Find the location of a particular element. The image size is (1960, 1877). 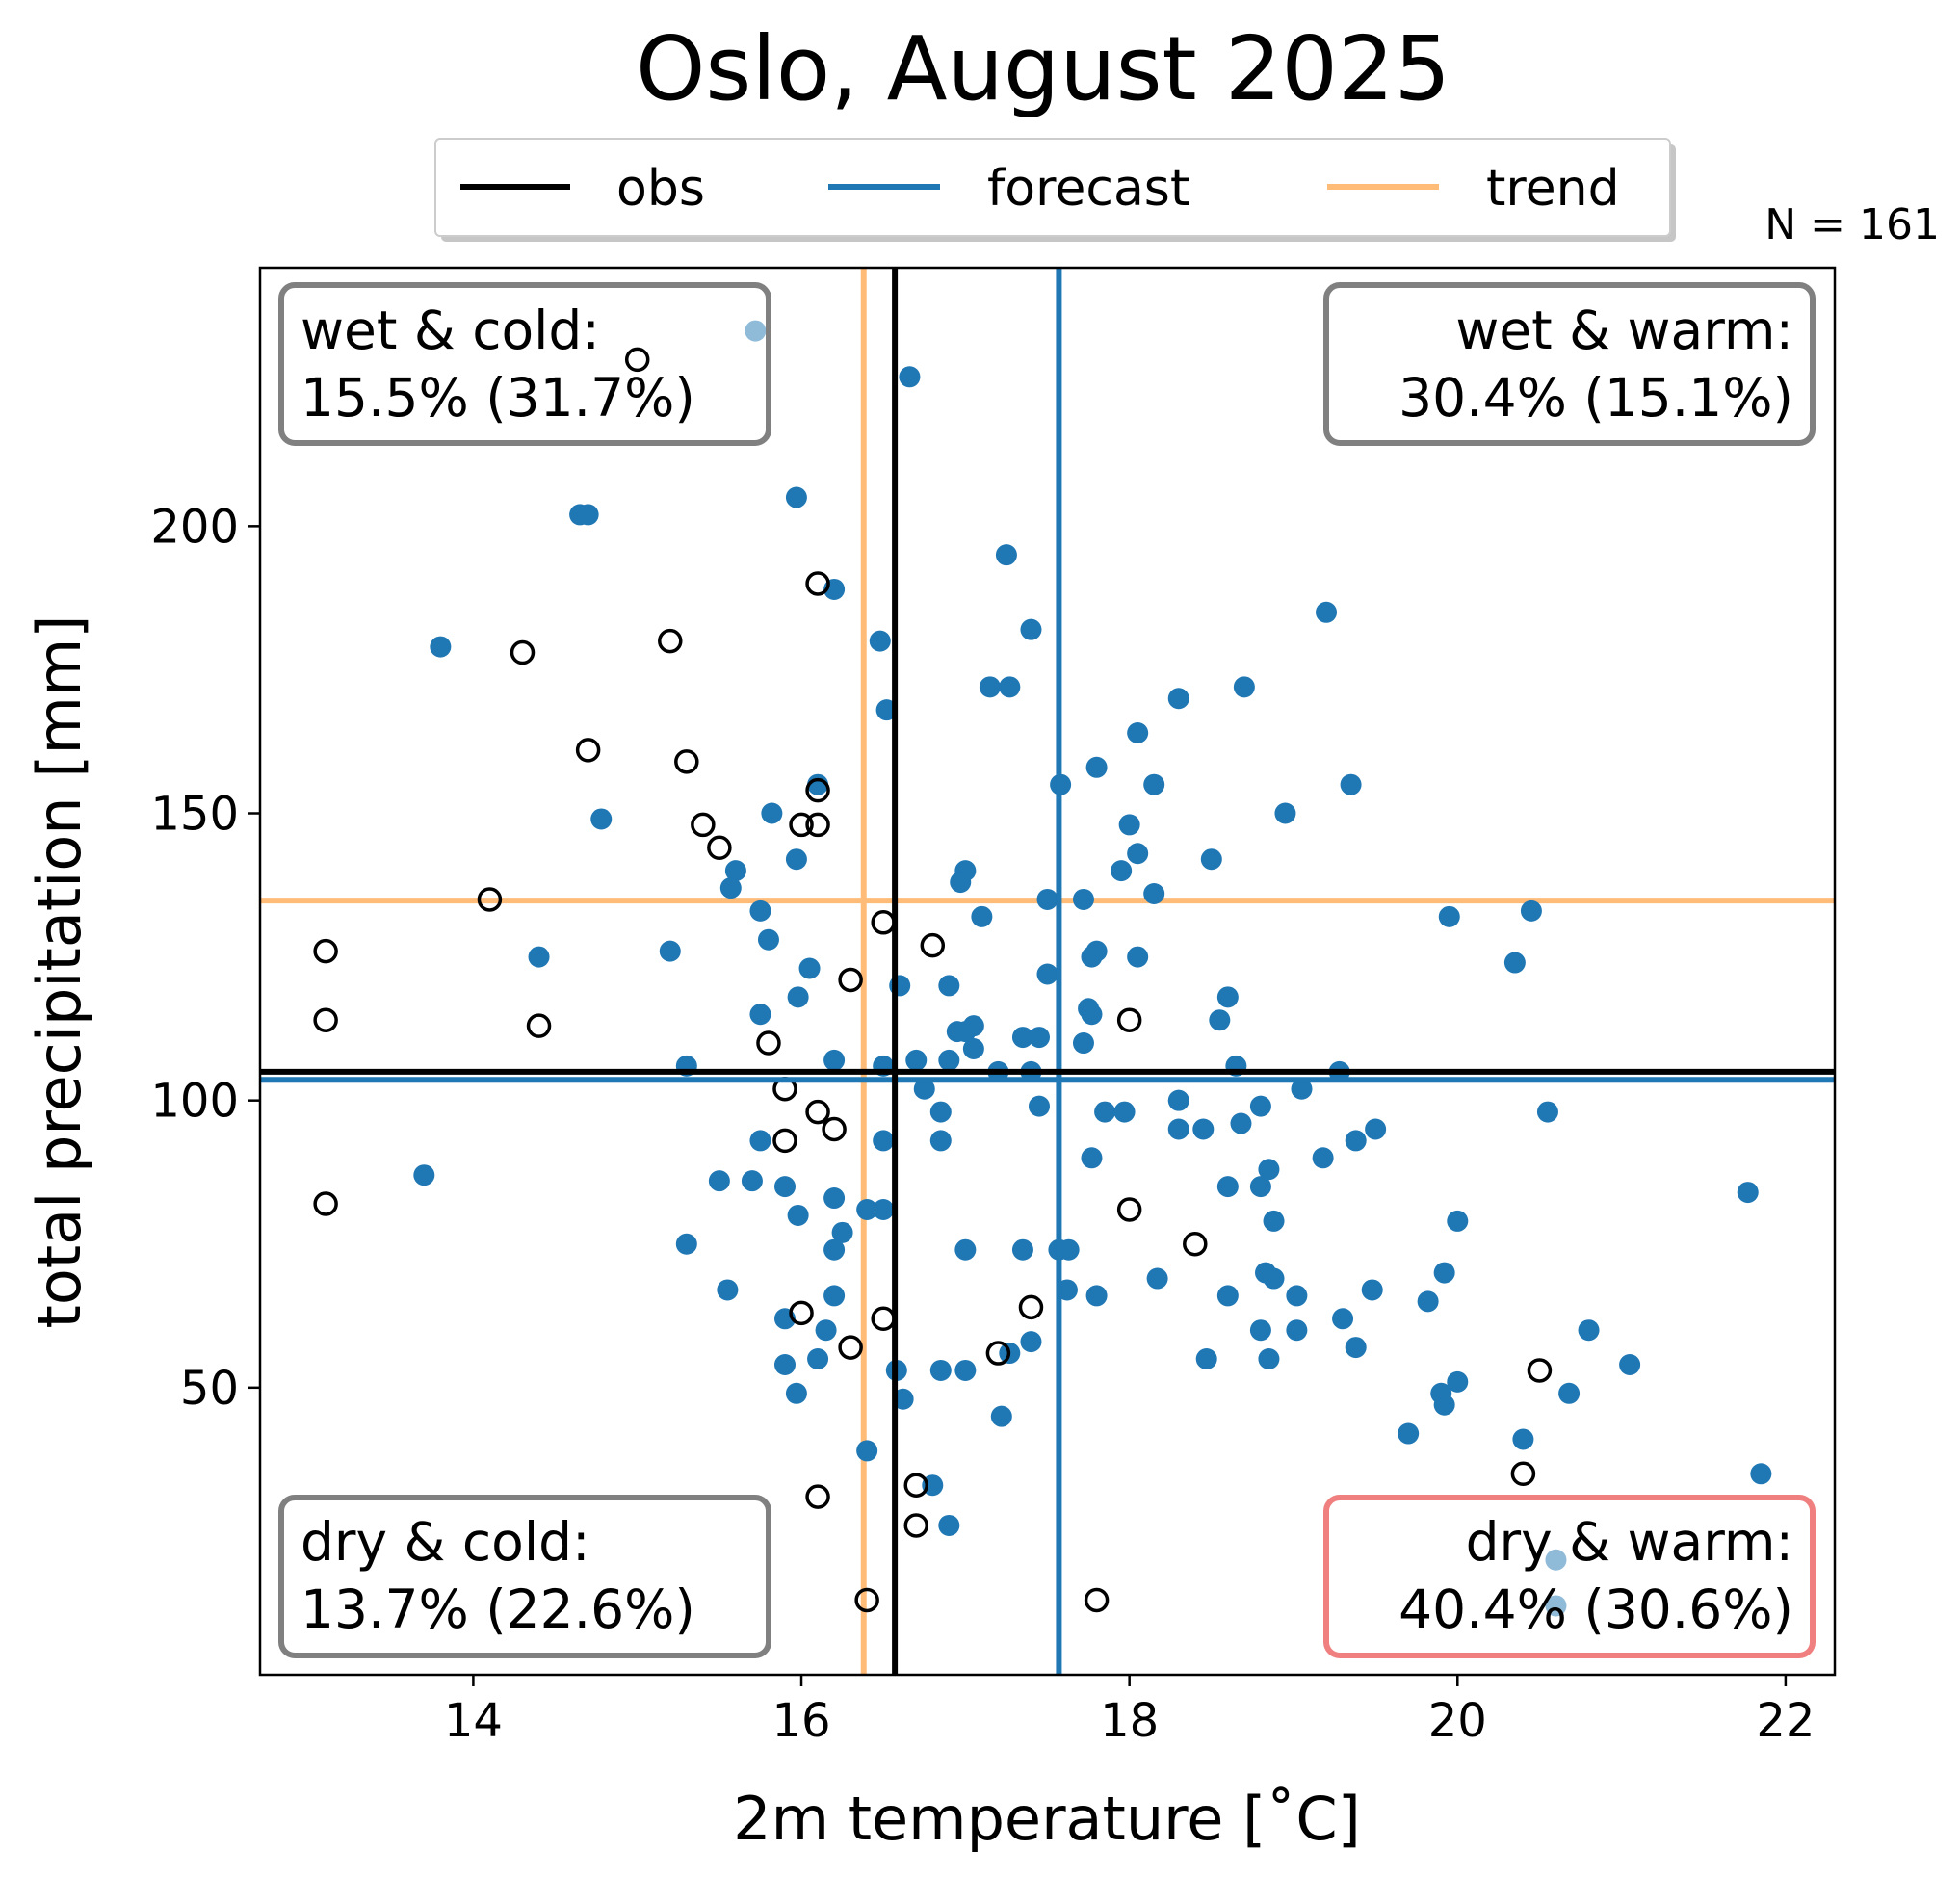

y-tick-label: 50 is located at coordinates (209, 1389).